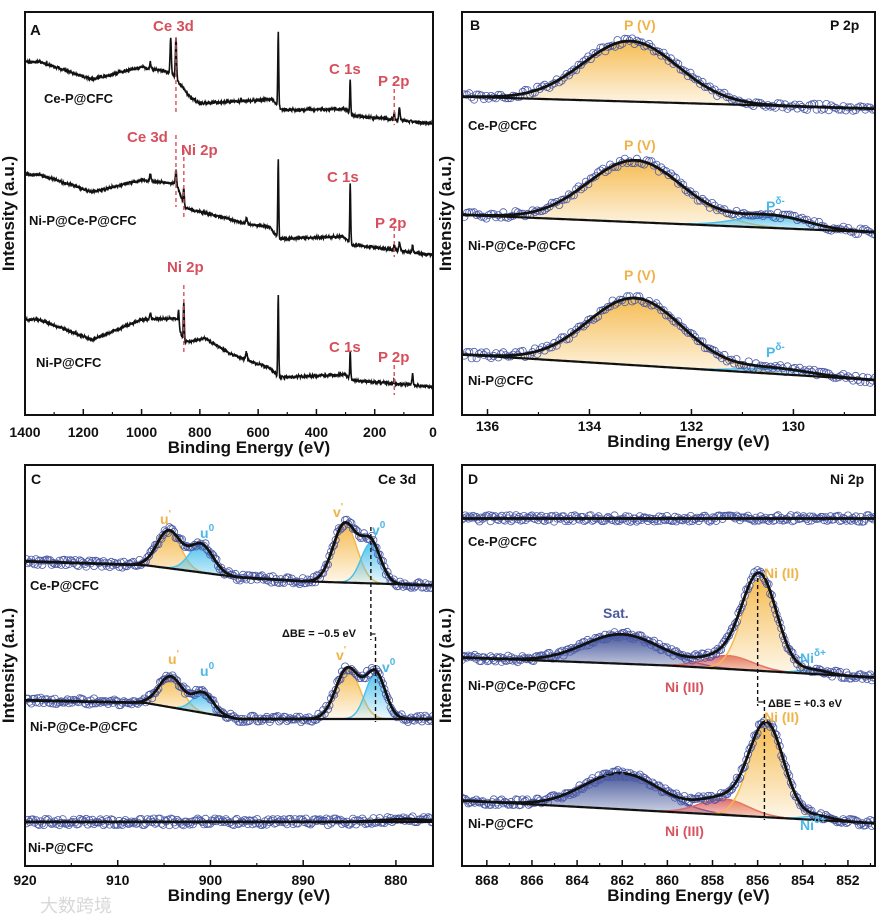  I want to click on x-tick-label: 800, so click(200, 432).